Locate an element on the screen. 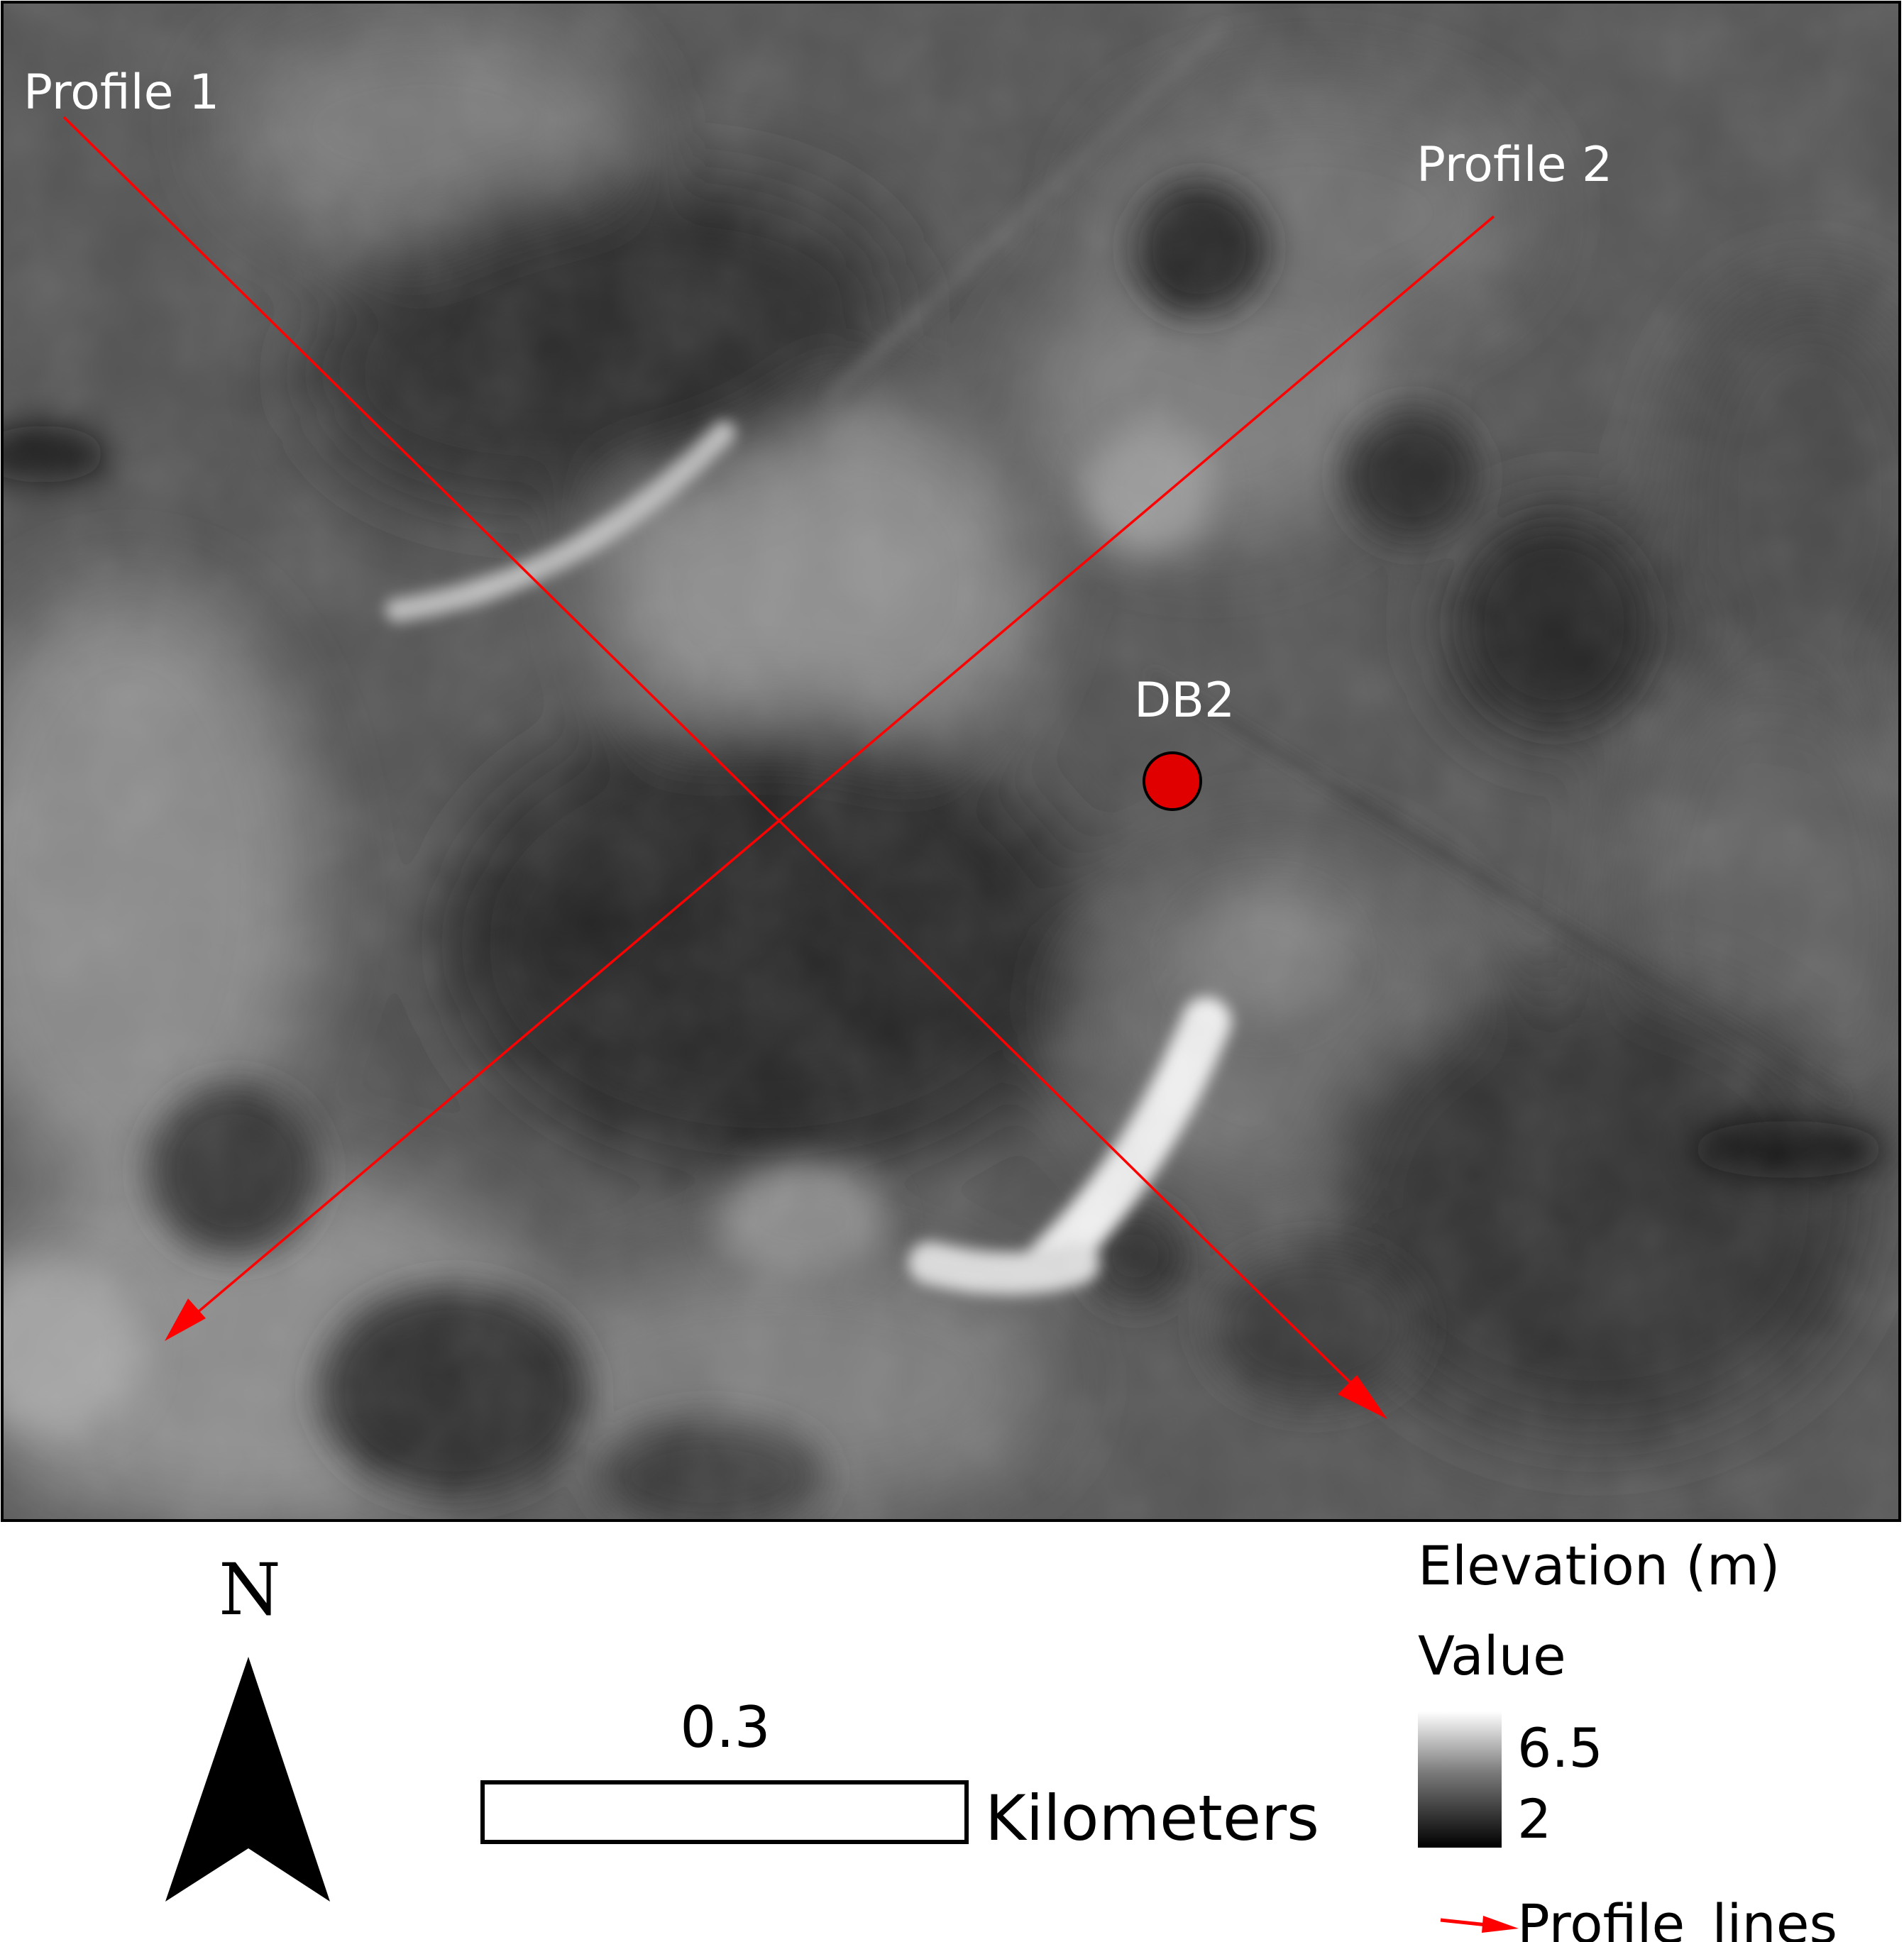 The image size is (1904, 1942). north-arrow: N is located at coordinates (248, 1725).